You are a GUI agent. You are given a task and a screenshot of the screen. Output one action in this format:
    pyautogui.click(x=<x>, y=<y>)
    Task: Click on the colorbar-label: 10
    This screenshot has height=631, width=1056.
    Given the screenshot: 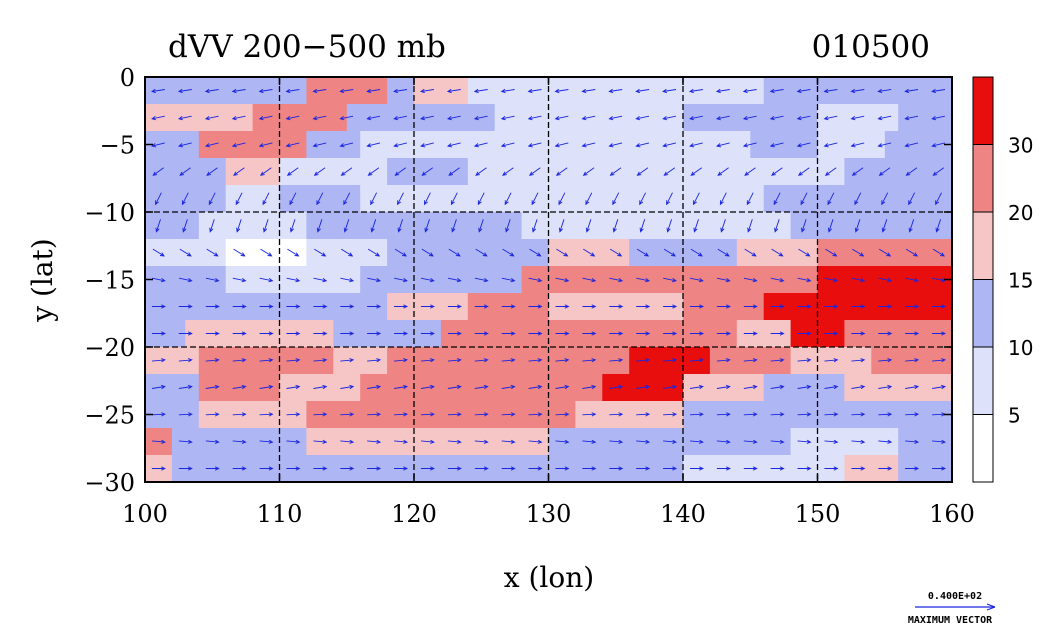 What is the action you would take?
    pyautogui.click(x=1020, y=348)
    